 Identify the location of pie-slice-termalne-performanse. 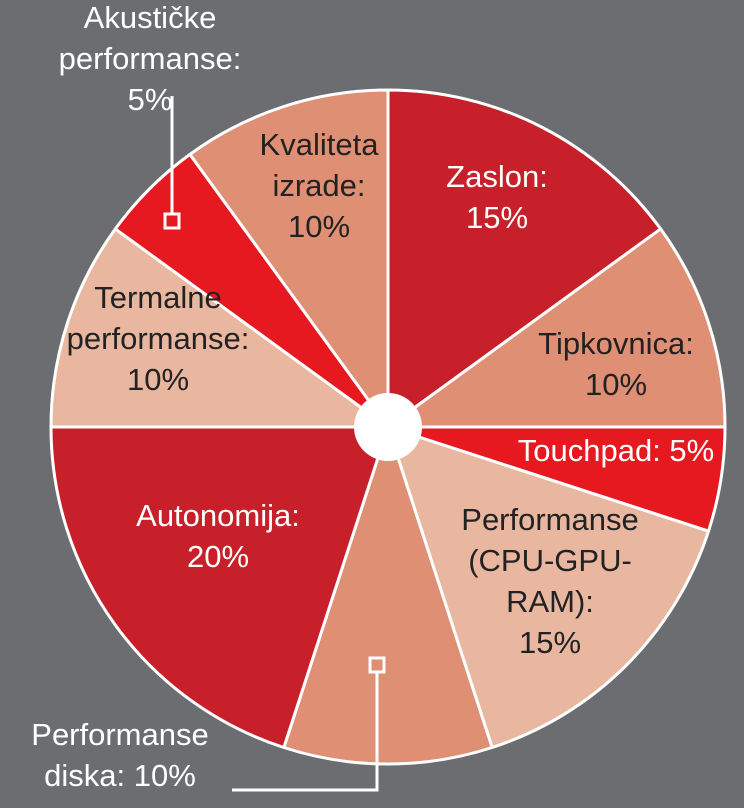
(219, 328).